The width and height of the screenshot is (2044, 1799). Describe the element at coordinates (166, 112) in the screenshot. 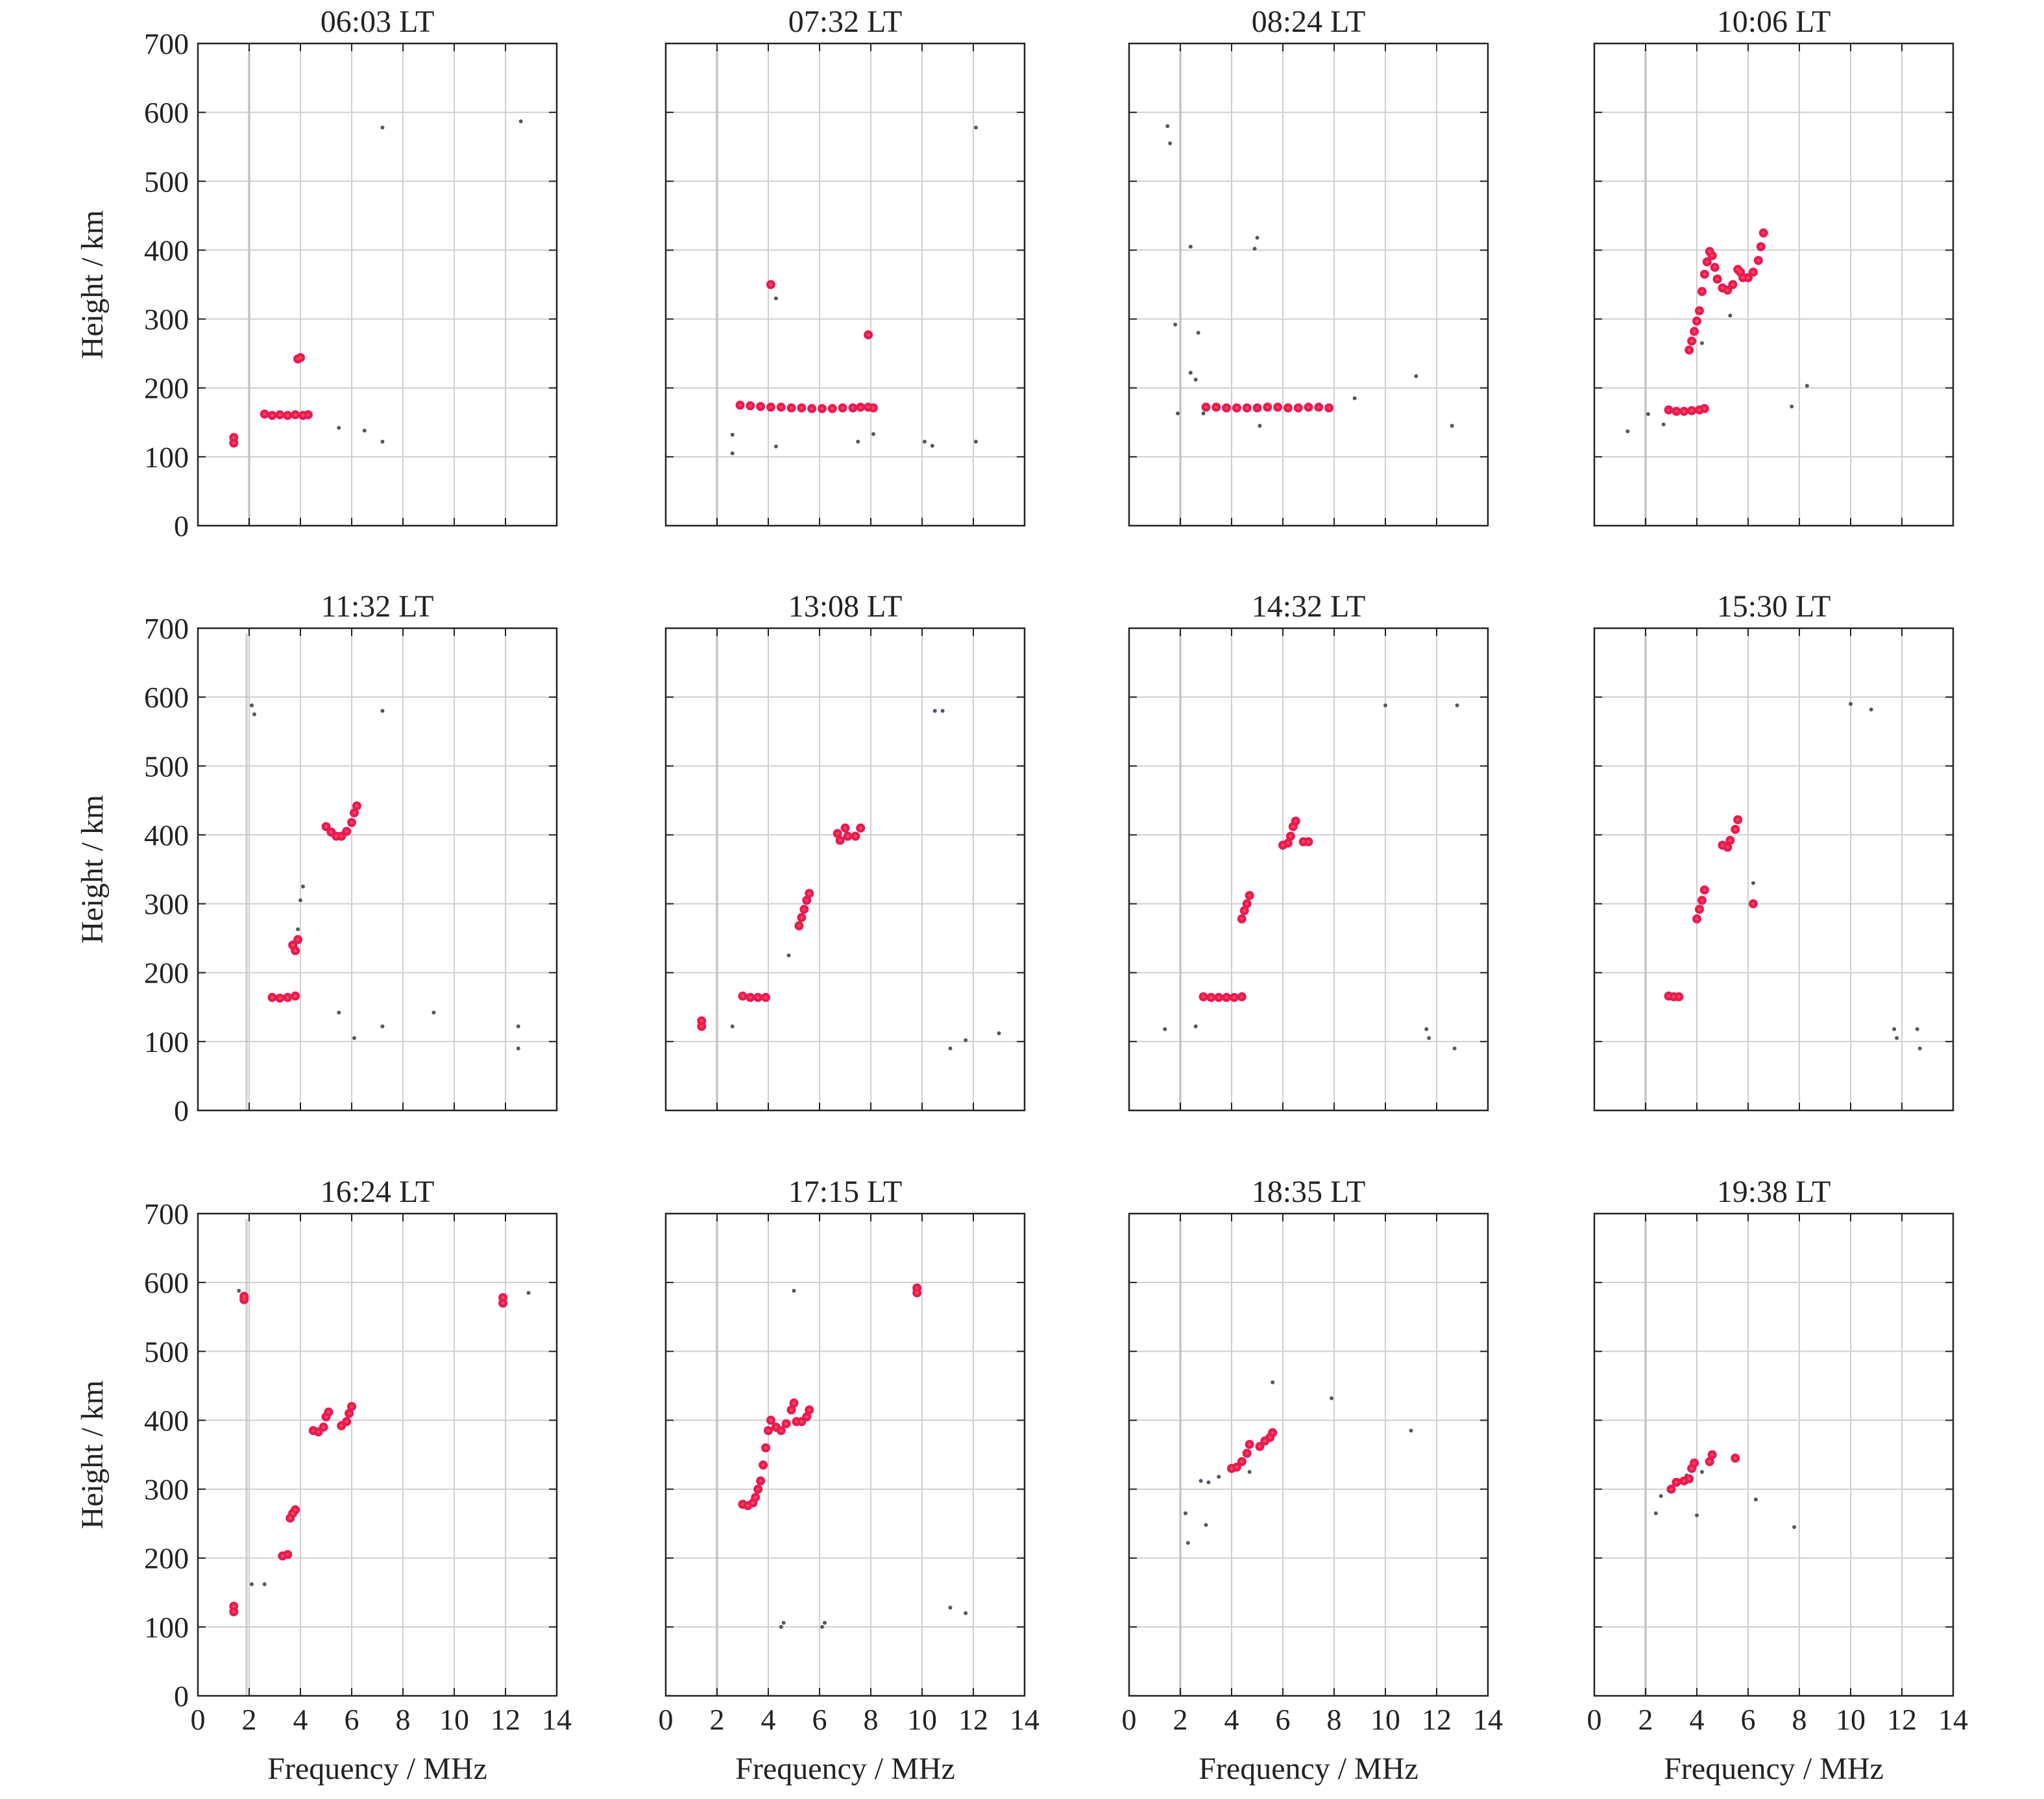

I see `y-tick-label: 600` at that location.